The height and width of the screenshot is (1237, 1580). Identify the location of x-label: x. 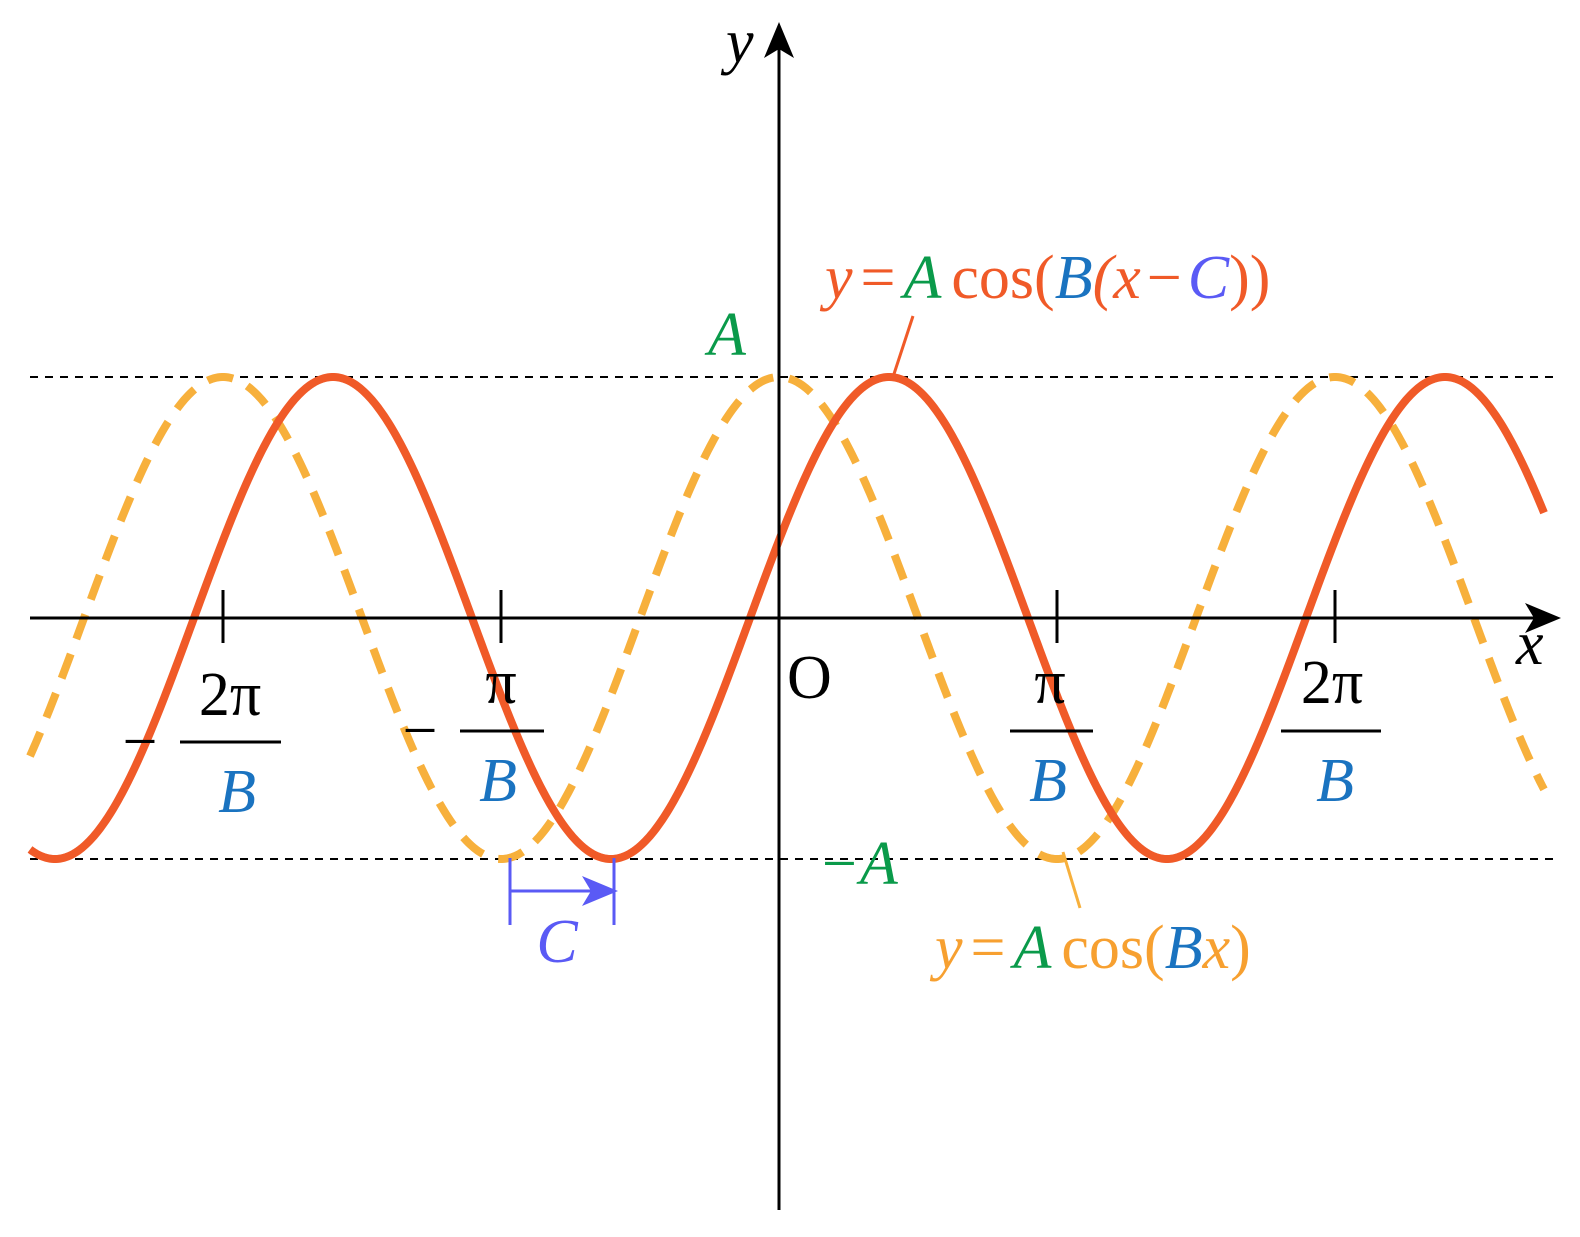
(1529, 644).